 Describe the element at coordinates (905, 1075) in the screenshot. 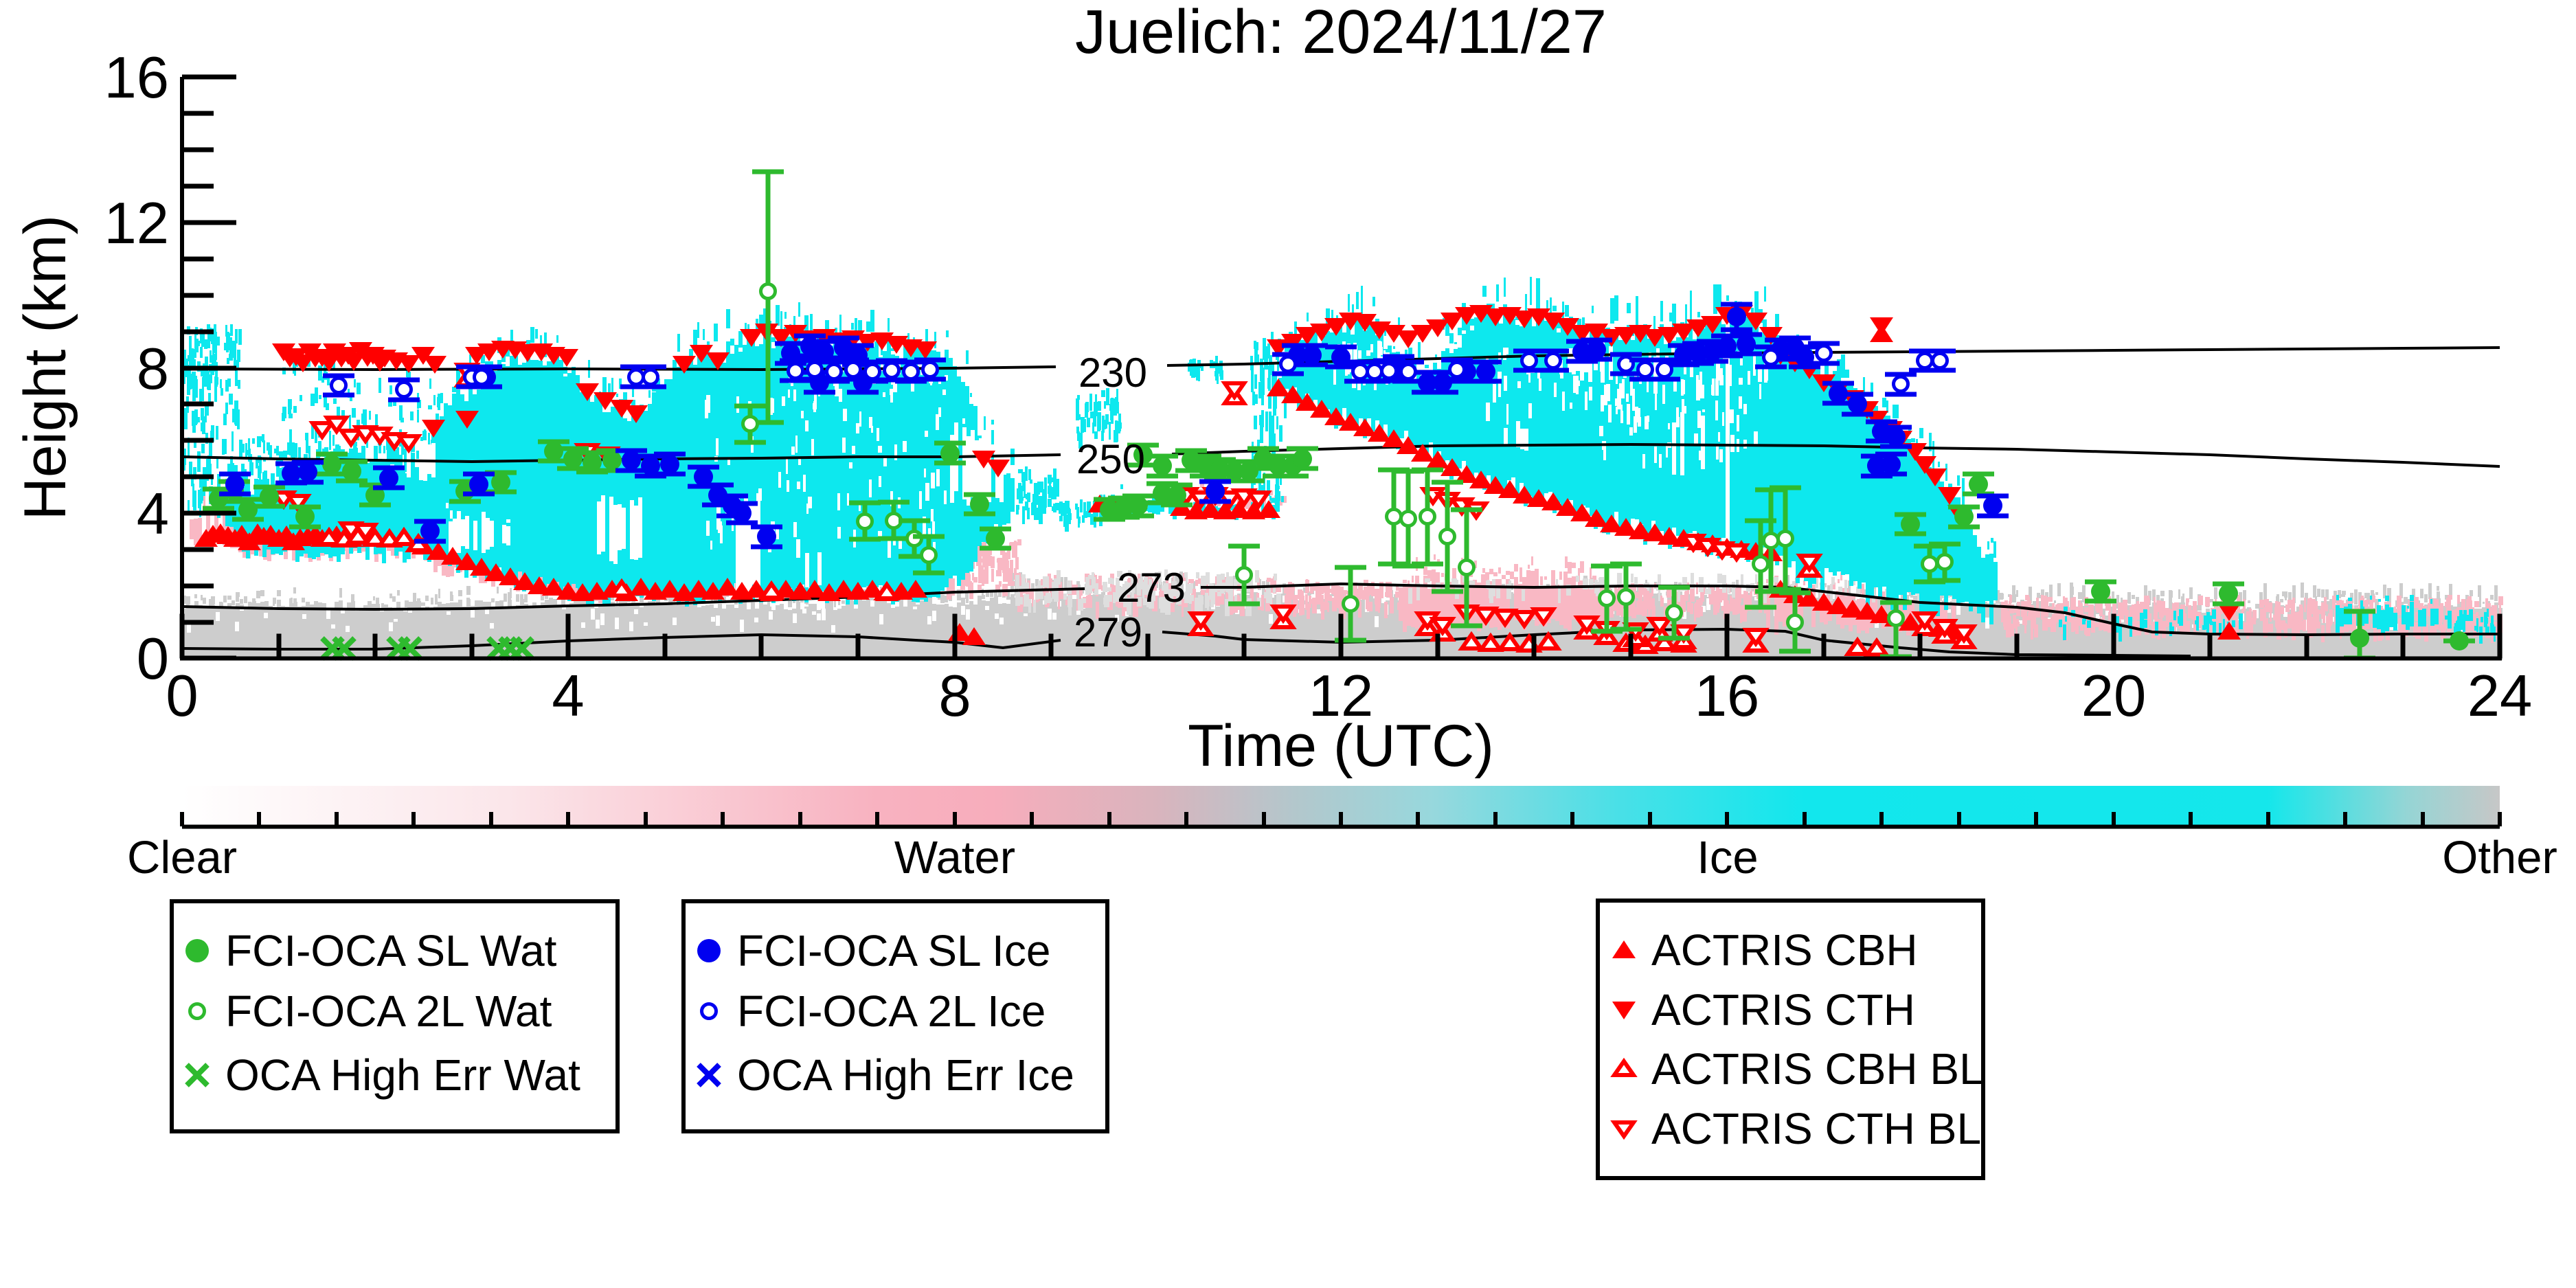

I see `svg-text: OCA High Err Ice` at that location.